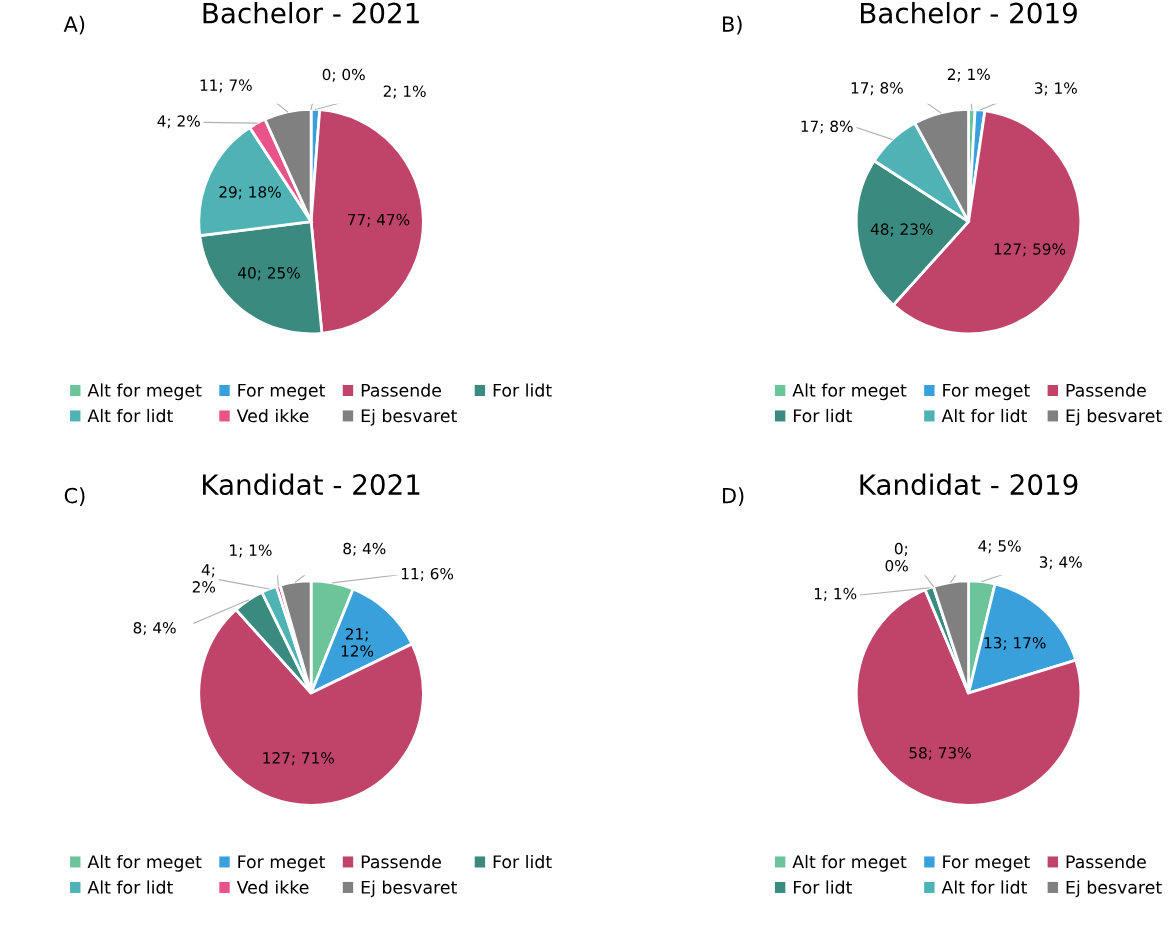  I want to click on chart-title: Bachelor - 2021, so click(311, 13).